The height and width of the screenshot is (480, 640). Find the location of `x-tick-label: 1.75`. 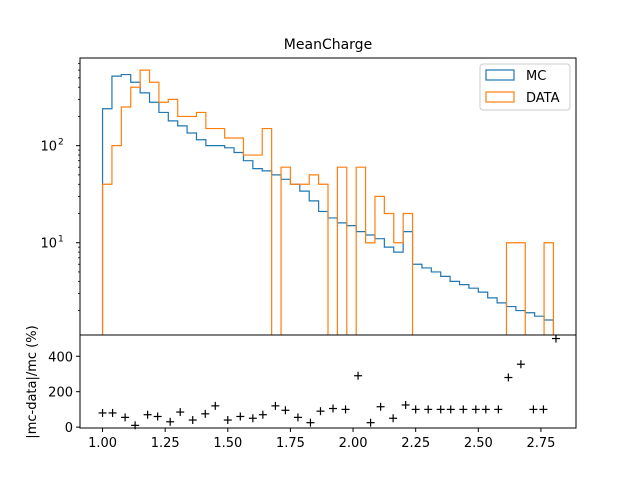

x-tick-label: 1.75 is located at coordinates (290, 443).